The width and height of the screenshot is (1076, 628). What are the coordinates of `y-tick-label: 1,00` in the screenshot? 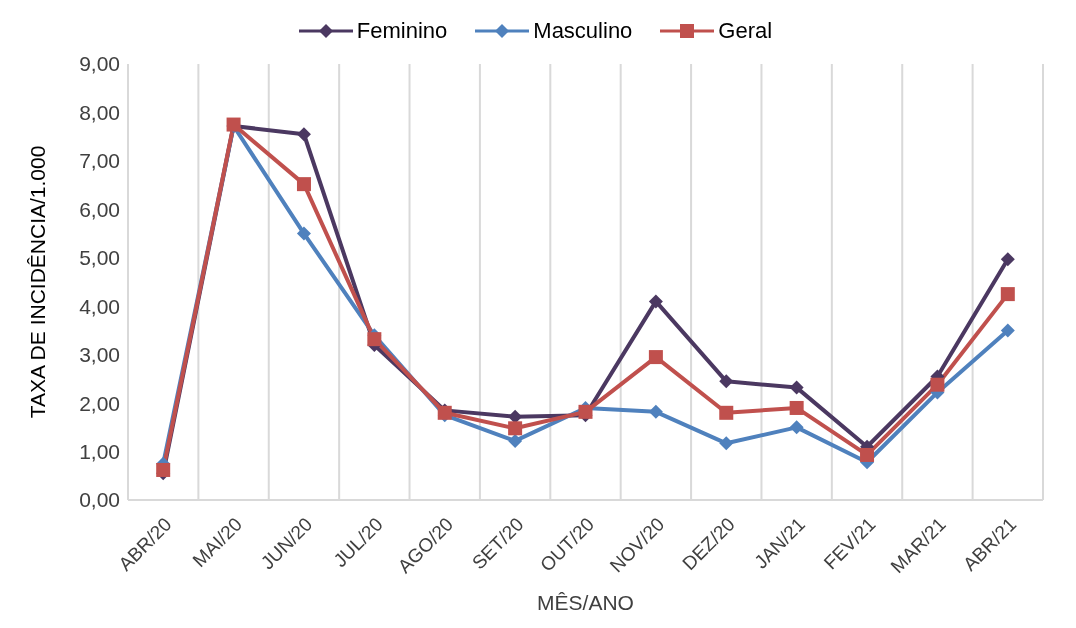 It's located at (99, 452).